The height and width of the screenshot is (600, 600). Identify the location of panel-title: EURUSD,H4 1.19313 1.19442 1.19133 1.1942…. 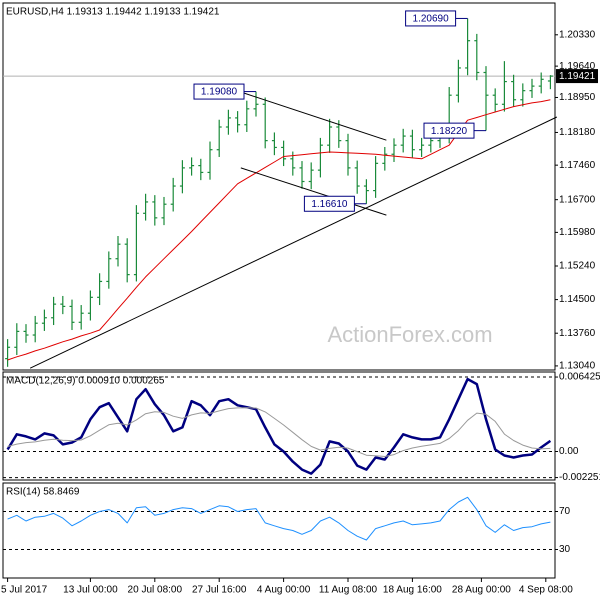
(113, 12).